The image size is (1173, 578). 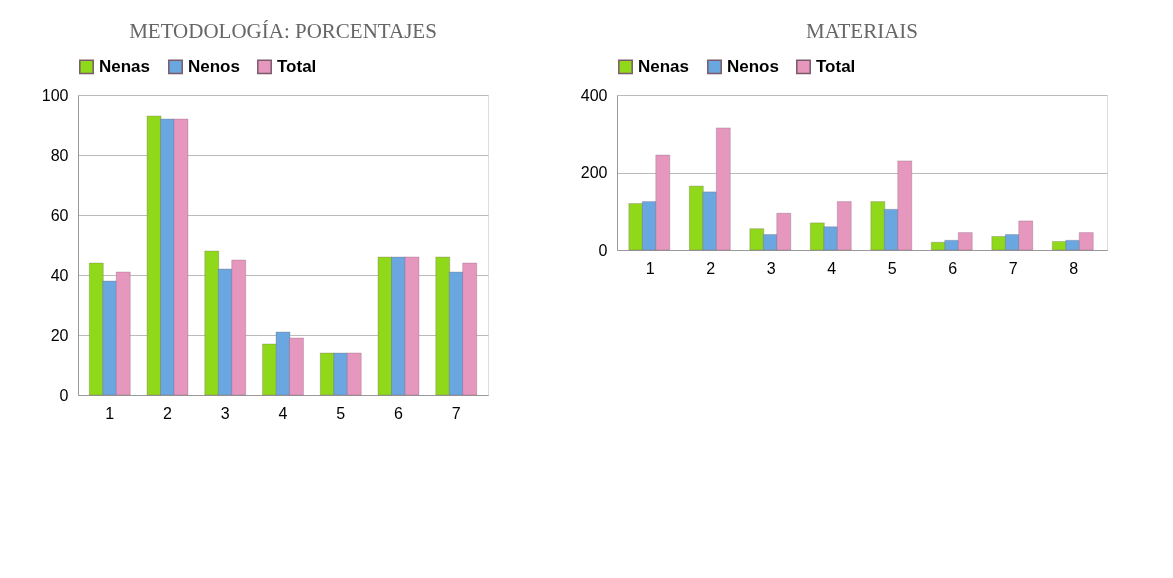 What do you see at coordinates (283, 31) in the screenshot?
I see `chart-title: METODOLOGÍA: PORCENTAJES` at bounding box center [283, 31].